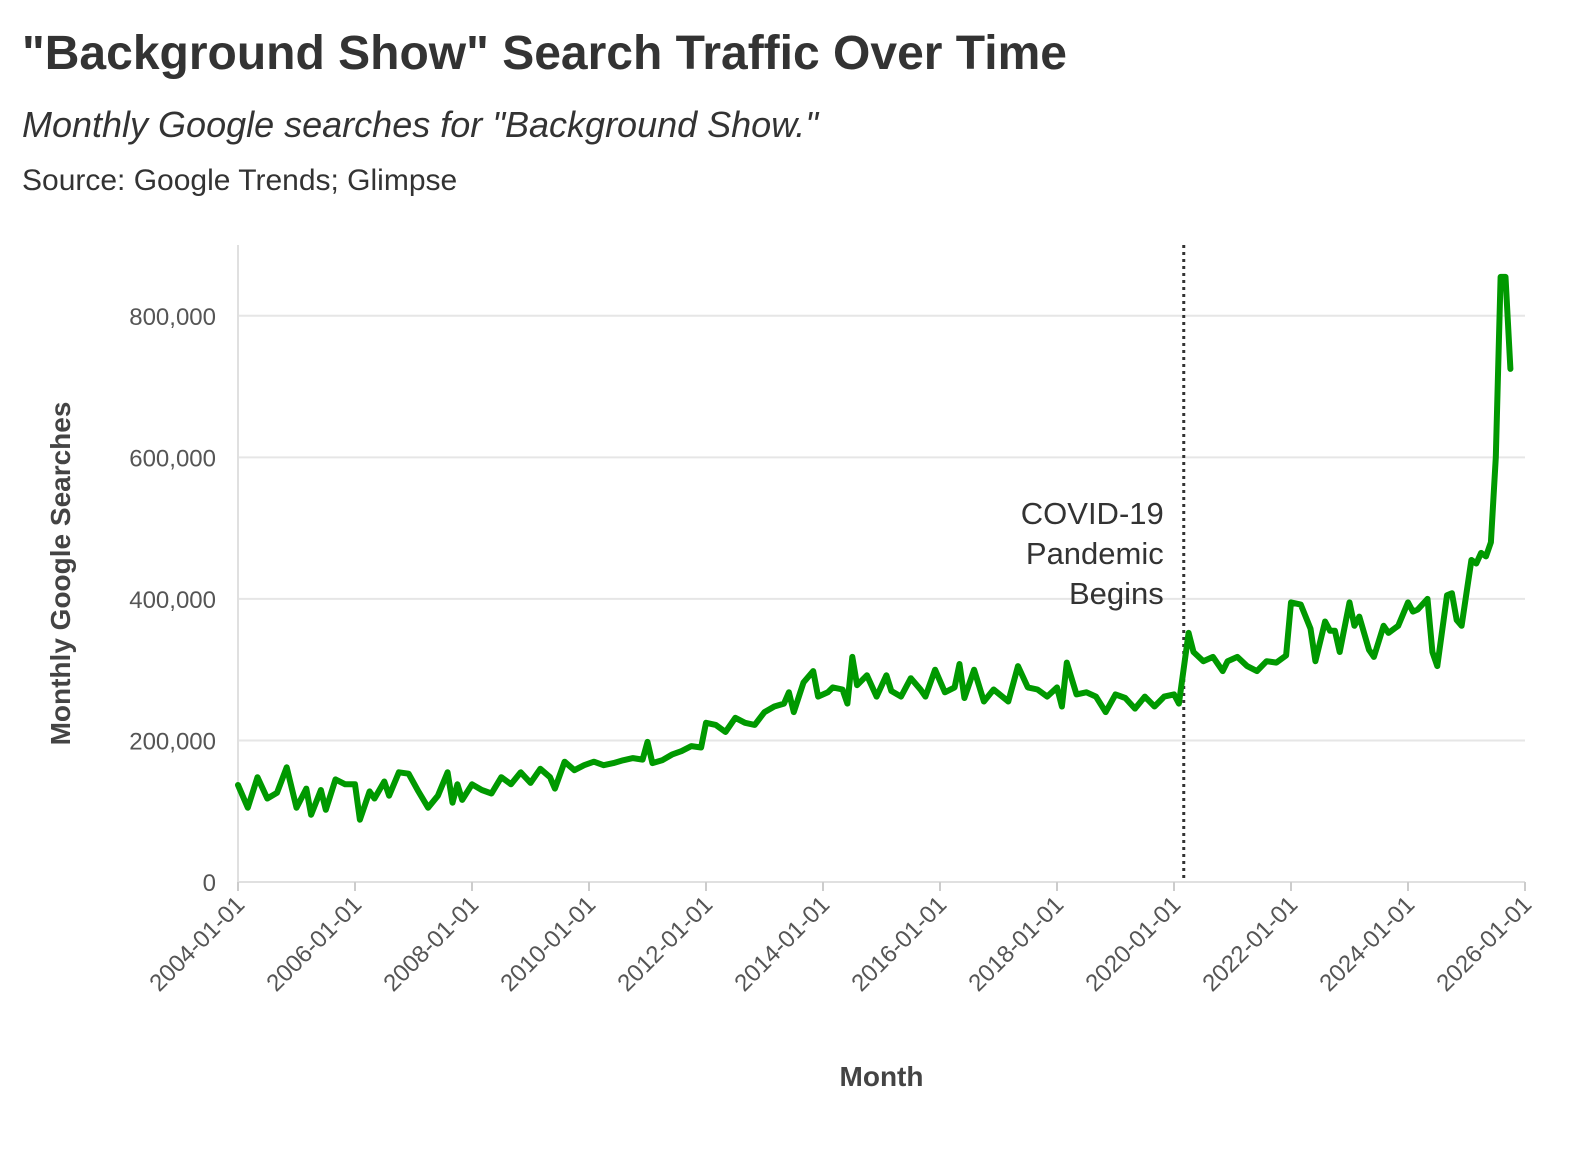  Describe the element at coordinates (172, 317) in the screenshot. I see `y-tick-label: 800,000` at that location.